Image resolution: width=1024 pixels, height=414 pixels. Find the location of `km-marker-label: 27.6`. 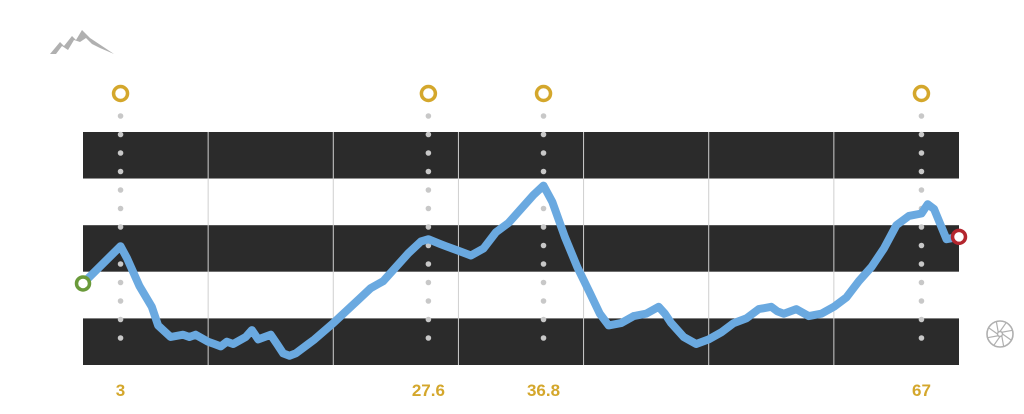

km-marker-label: 27.6 is located at coordinates (428, 390).